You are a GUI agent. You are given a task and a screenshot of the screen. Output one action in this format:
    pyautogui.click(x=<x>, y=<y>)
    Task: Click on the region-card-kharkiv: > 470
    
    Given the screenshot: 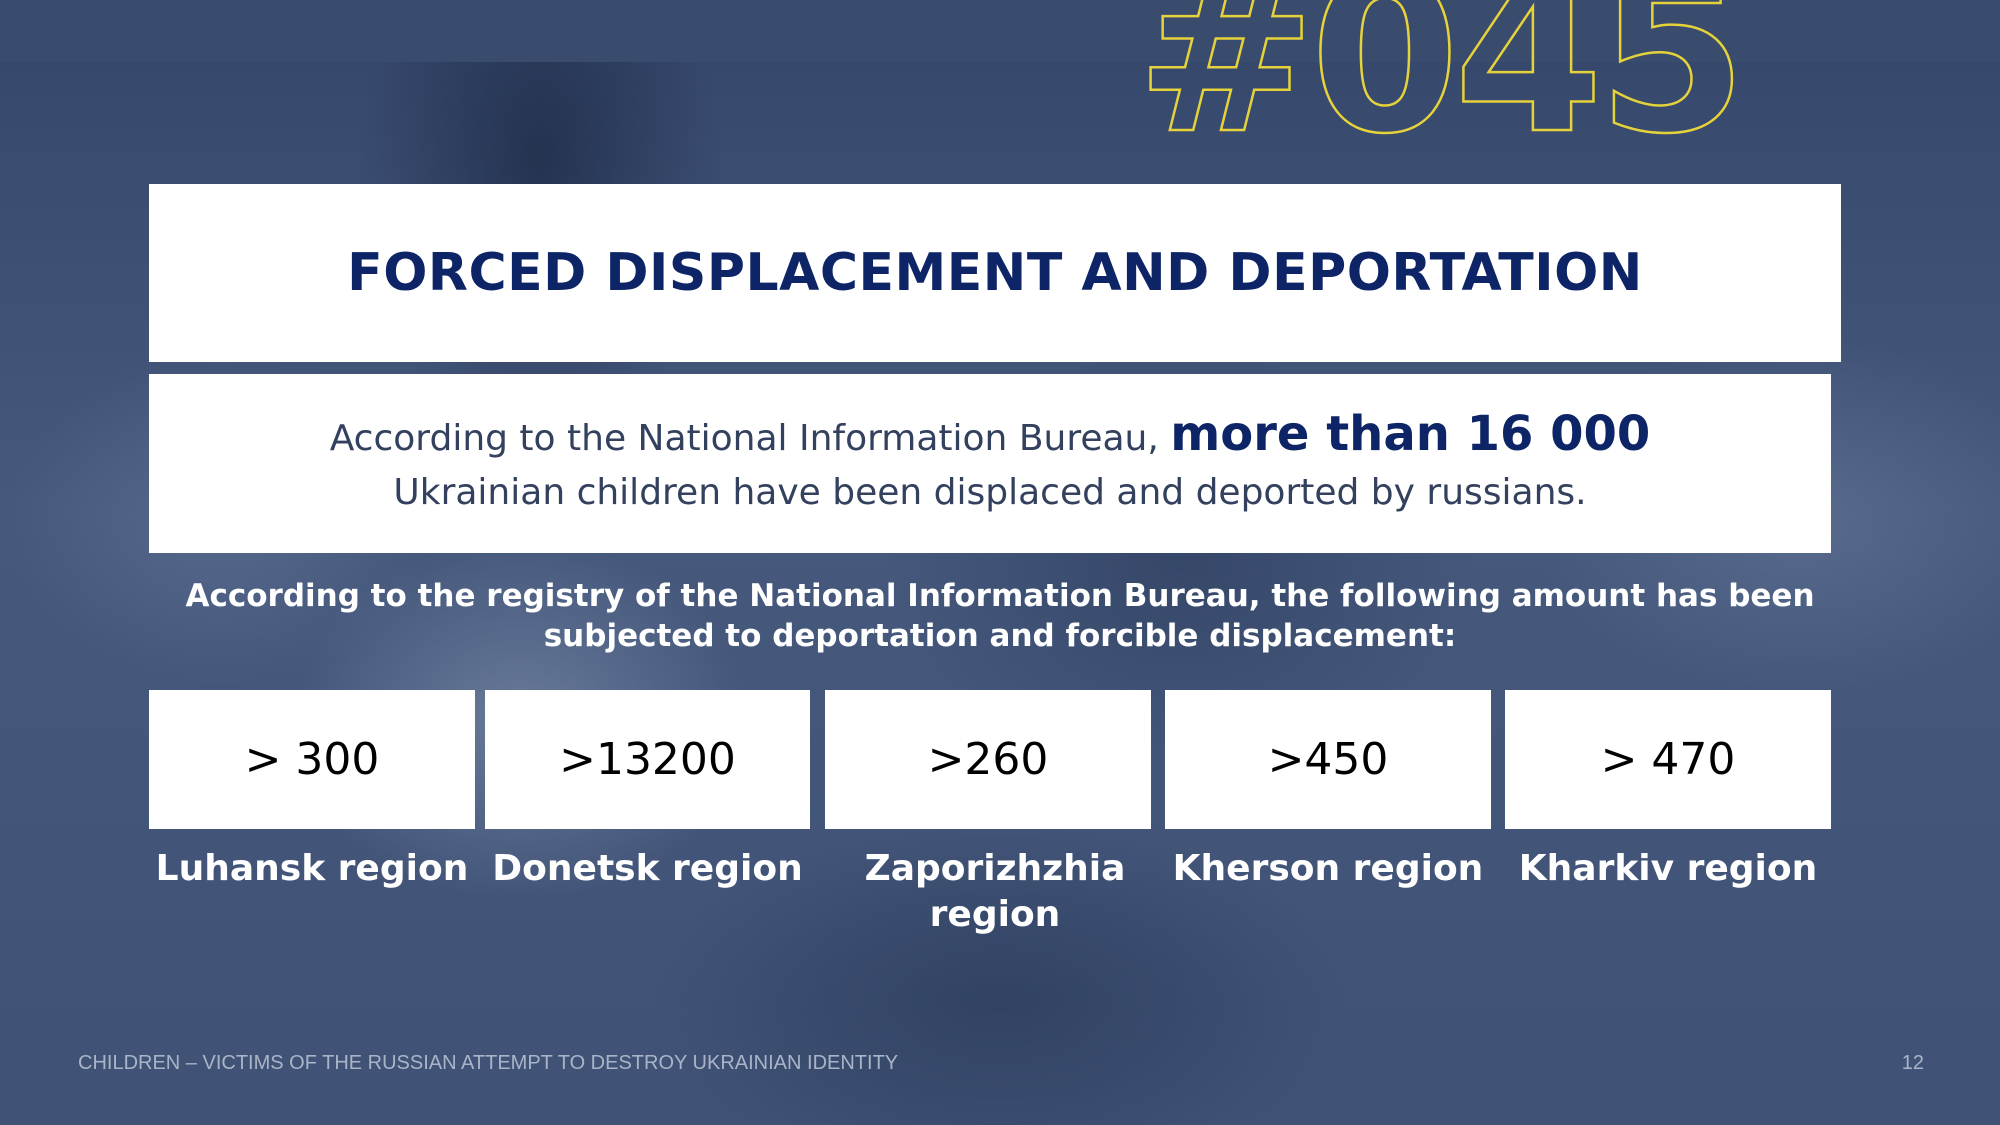 What is the action you would take?
    pyautogui.click(x=1668, y=759)
    